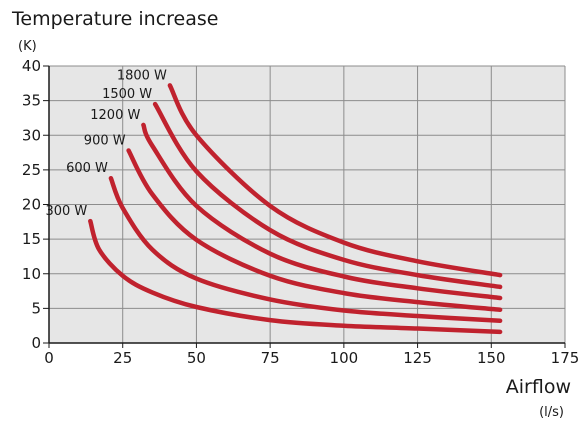 Image resolution: width=588 pixels, height=421 pixels. I want to click on y-tick-label-0: 0, so click(36, 343).